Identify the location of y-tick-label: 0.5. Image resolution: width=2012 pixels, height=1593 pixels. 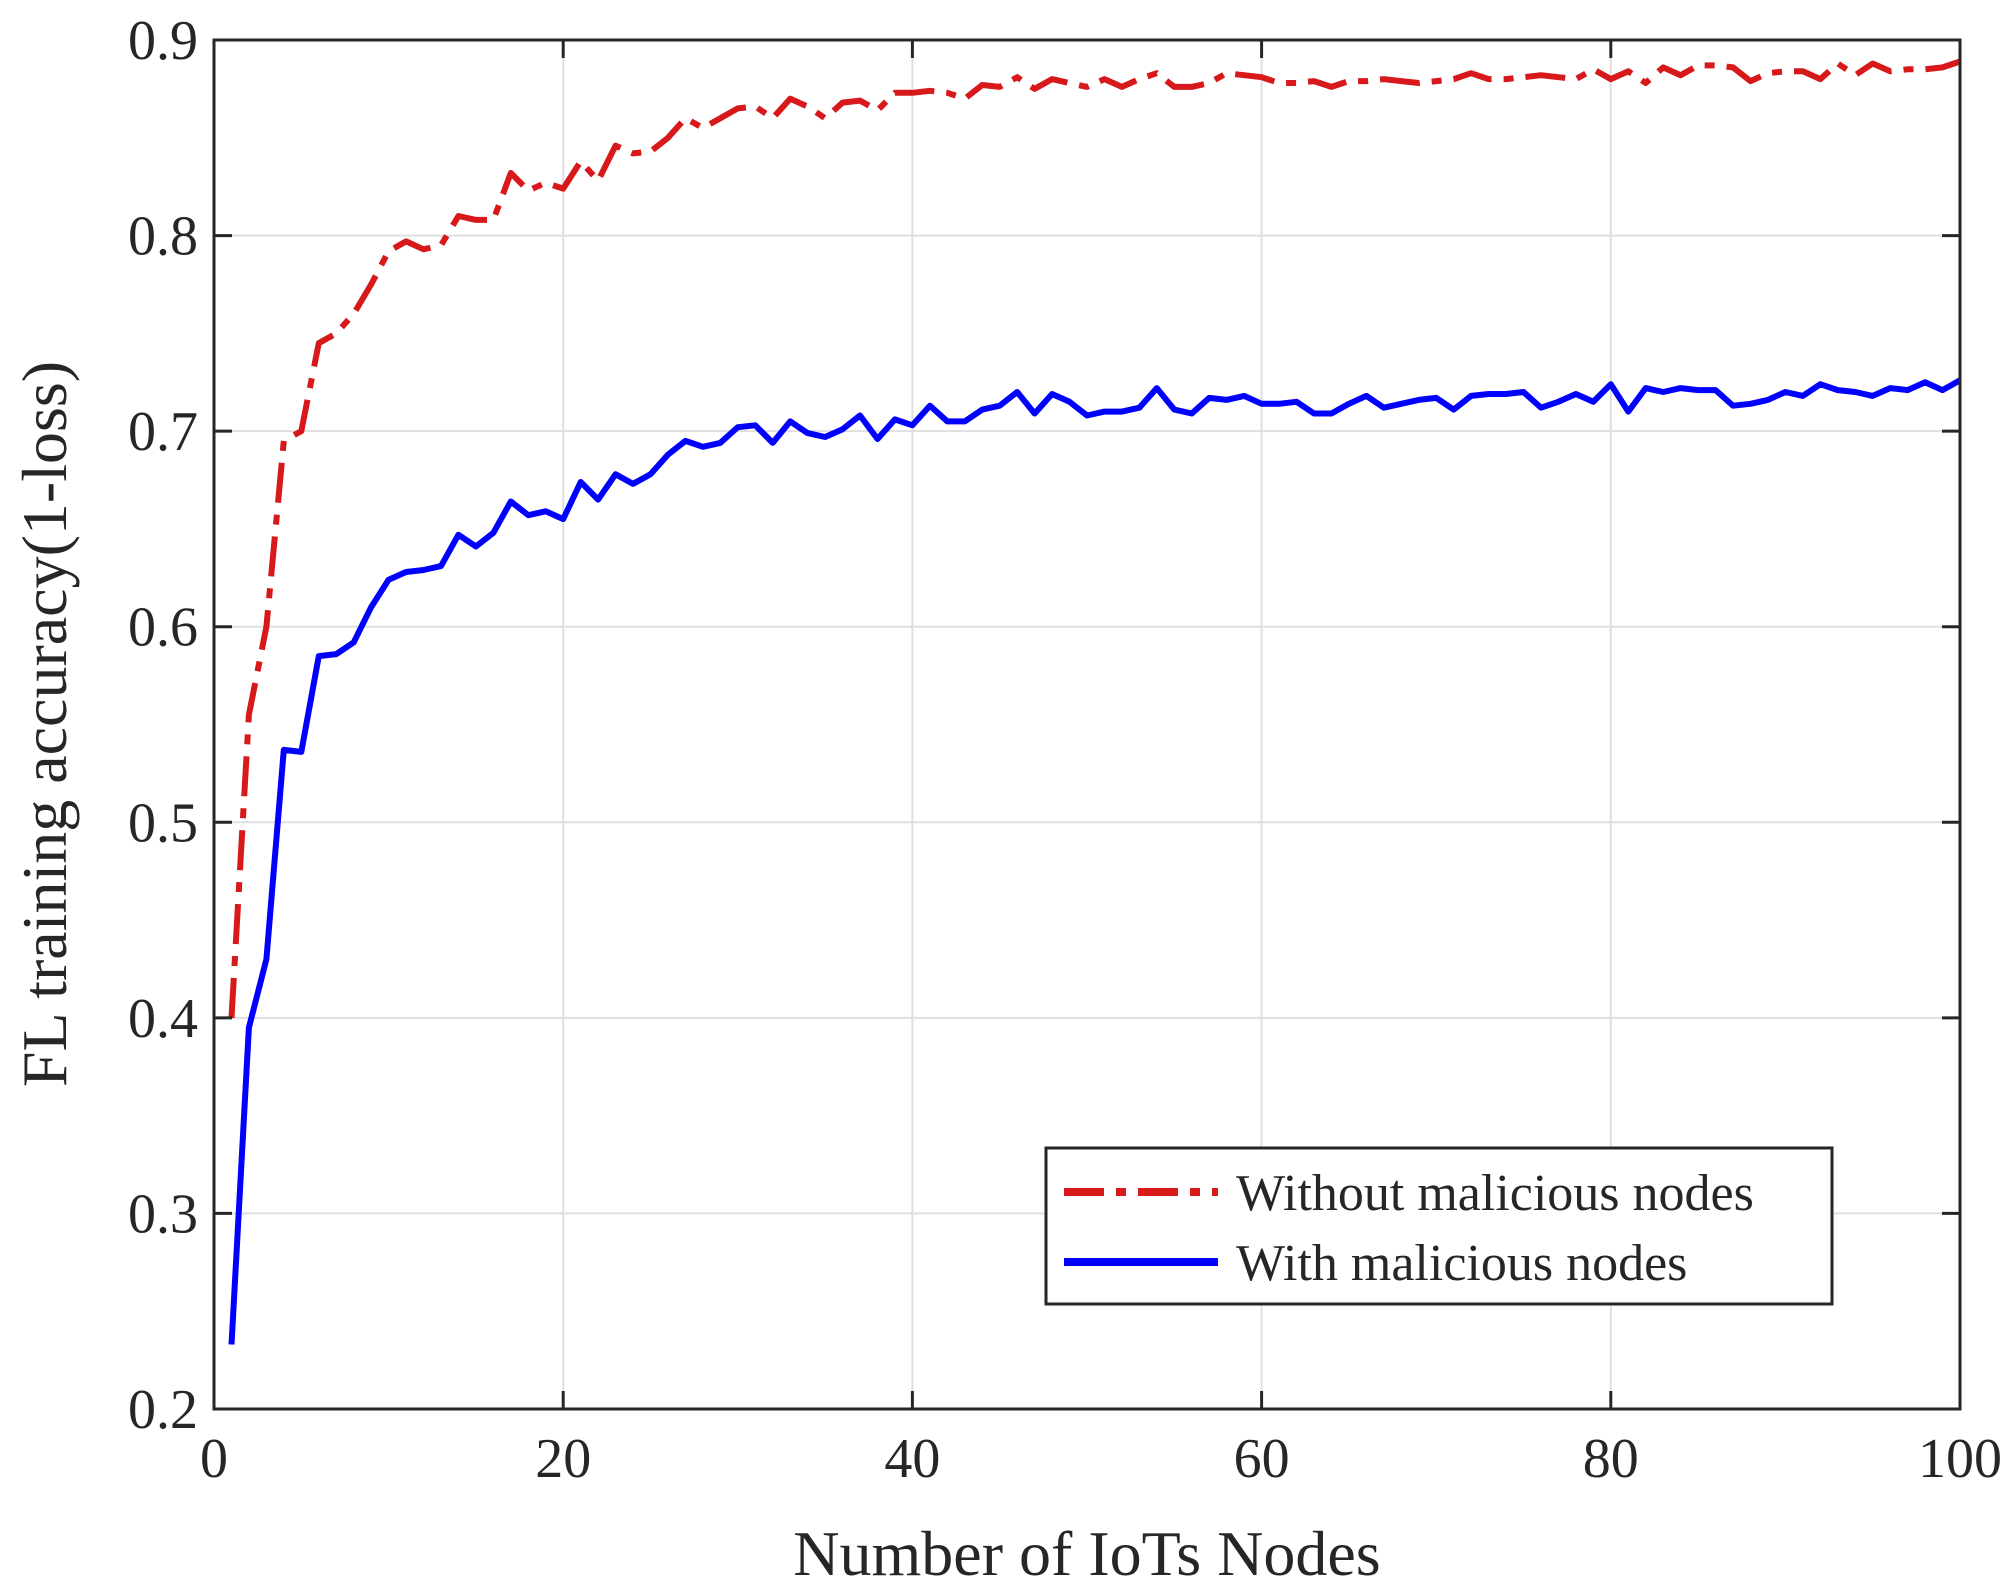
(163, 823).